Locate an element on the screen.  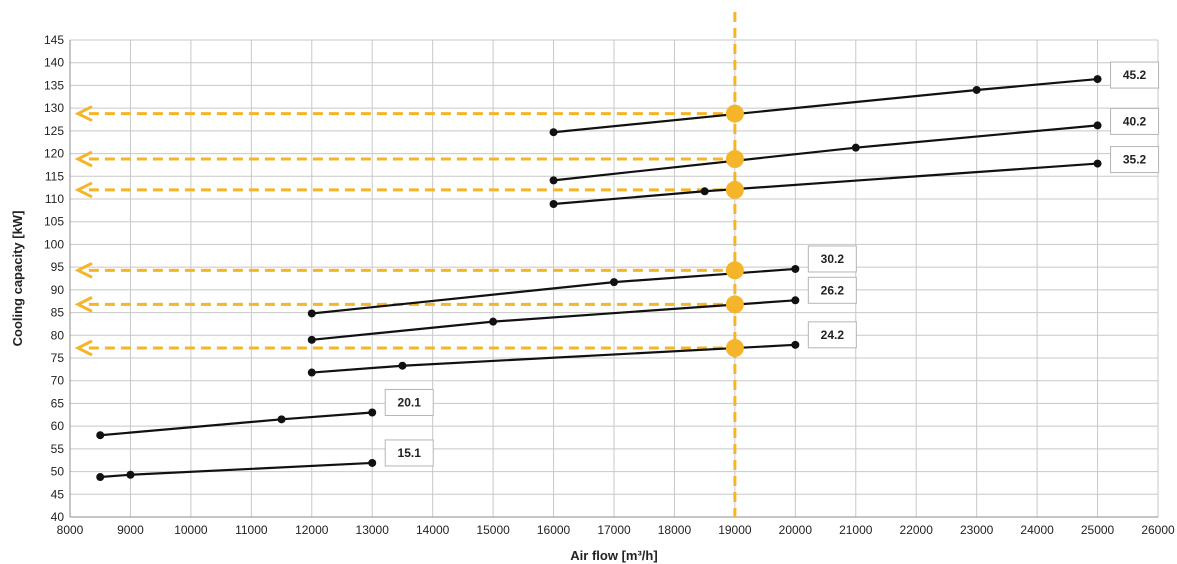
x-tick-label: 19000 is located at coordinates (735, 530).